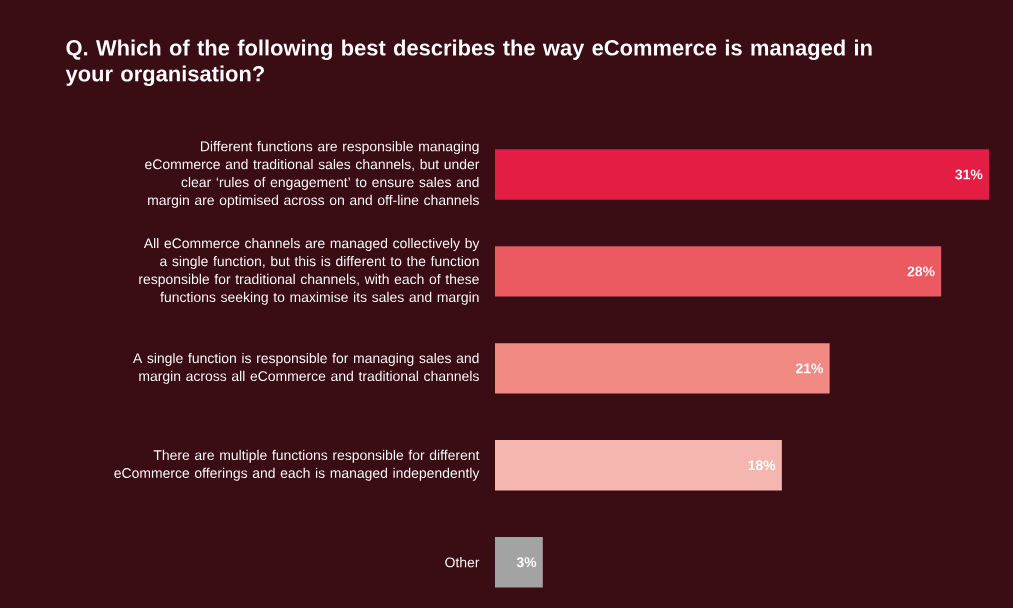 The image size is (1013, 608). What do you see at coordinates (312, 174) in the screenshot?
I see `y-tick-label: Different functions are responsible managing eCommerce and traditional sales channels, but under clear ‘rules of engagement’ to ensure sales and margin are optimised across on and off-line channels` at bounding box center [312, 174].